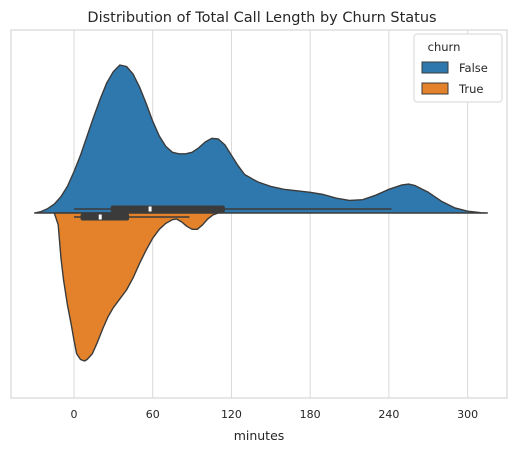 The image size is (515, 452). What do you see at coordinates (259, 435) in the screenshot?
I see `x-axis-label: minutes` at bounding box center [259, 435].